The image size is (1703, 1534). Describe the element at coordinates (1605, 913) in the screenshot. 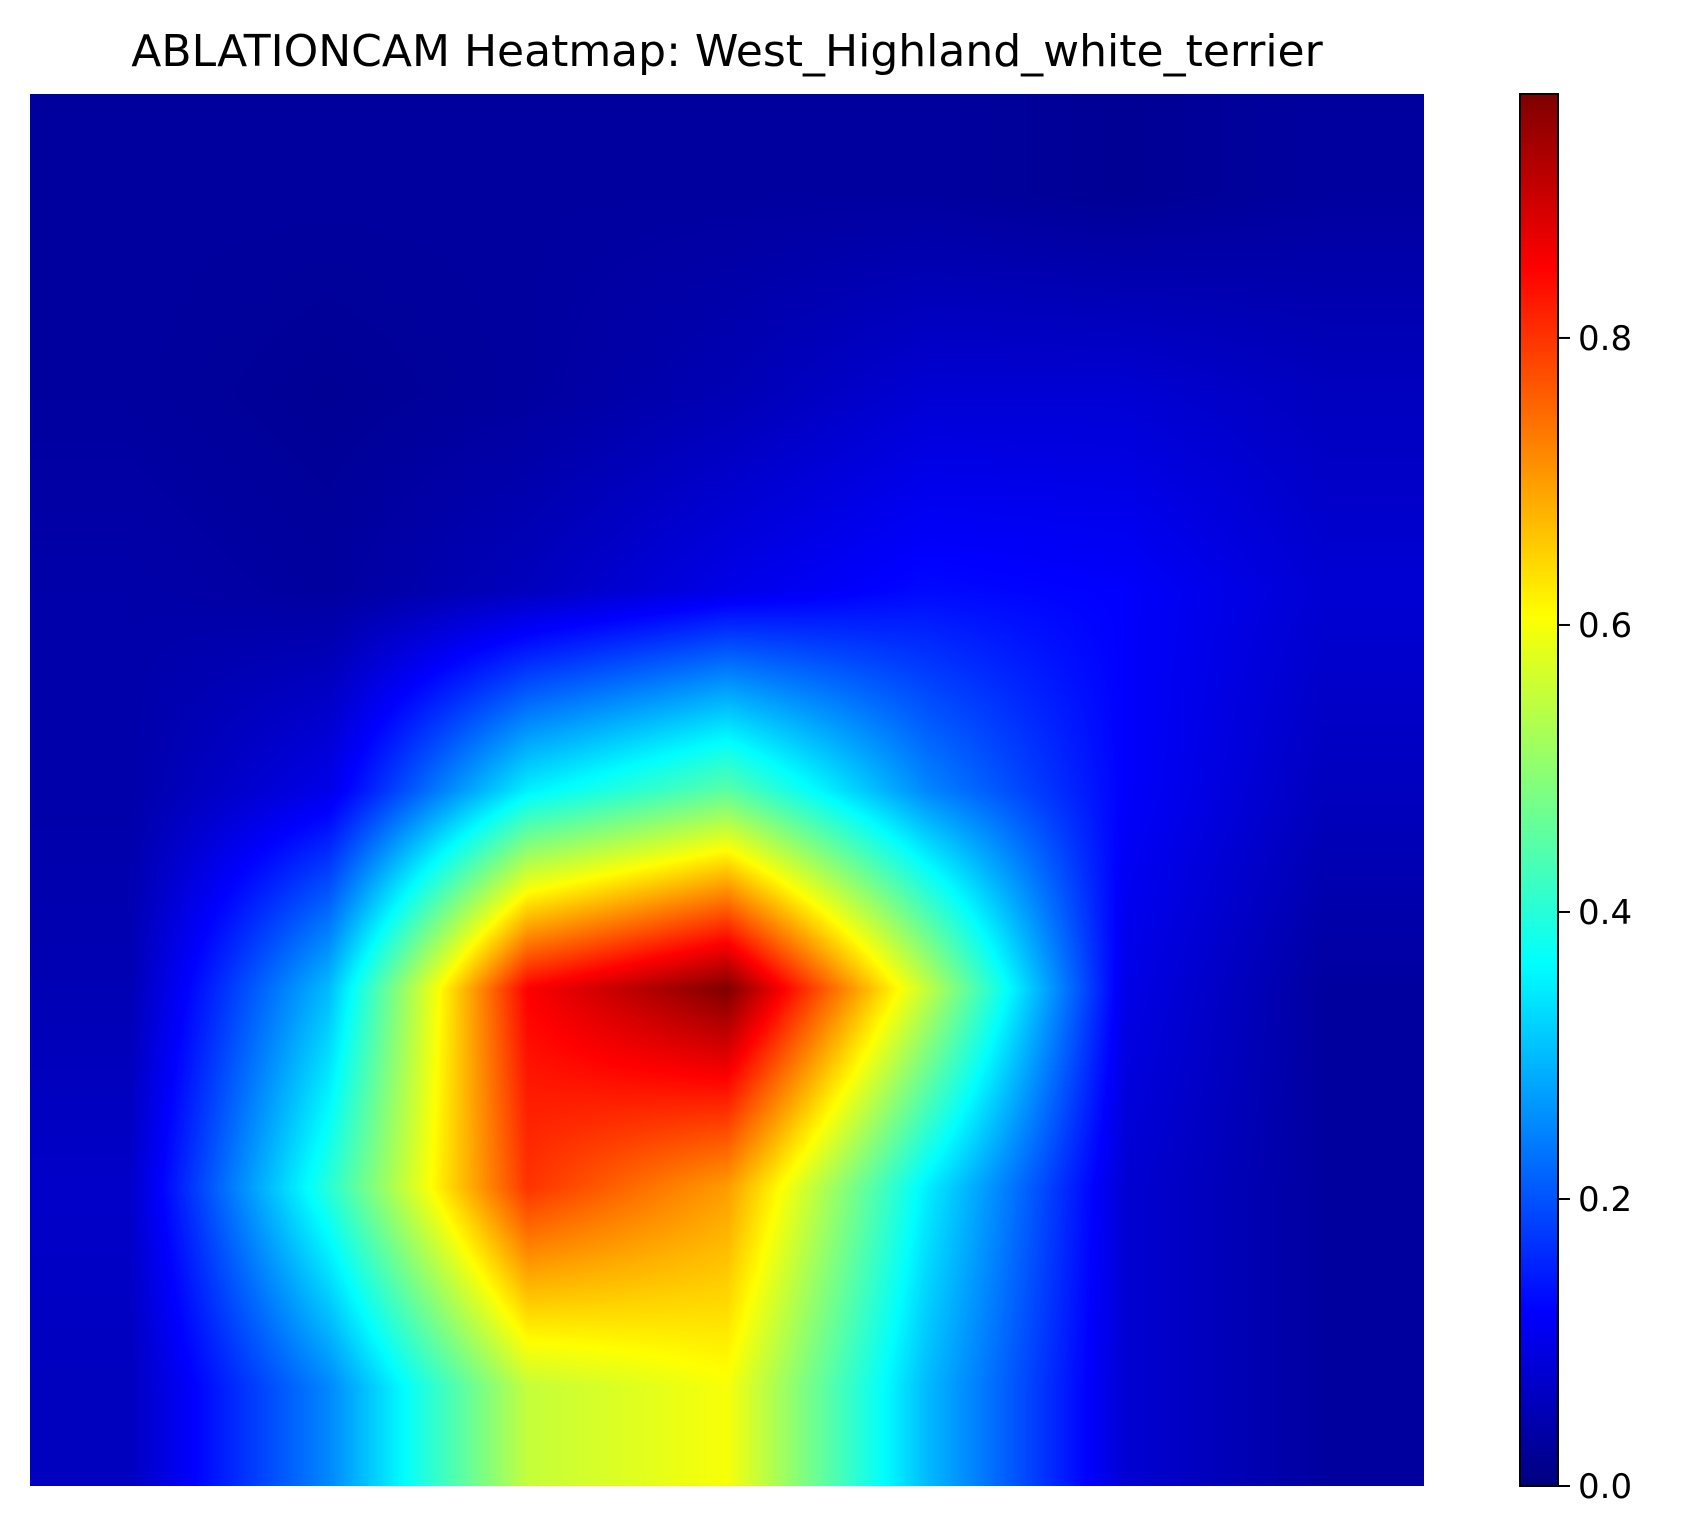

I see `colorbar-tick-label: 0.4` at that location.